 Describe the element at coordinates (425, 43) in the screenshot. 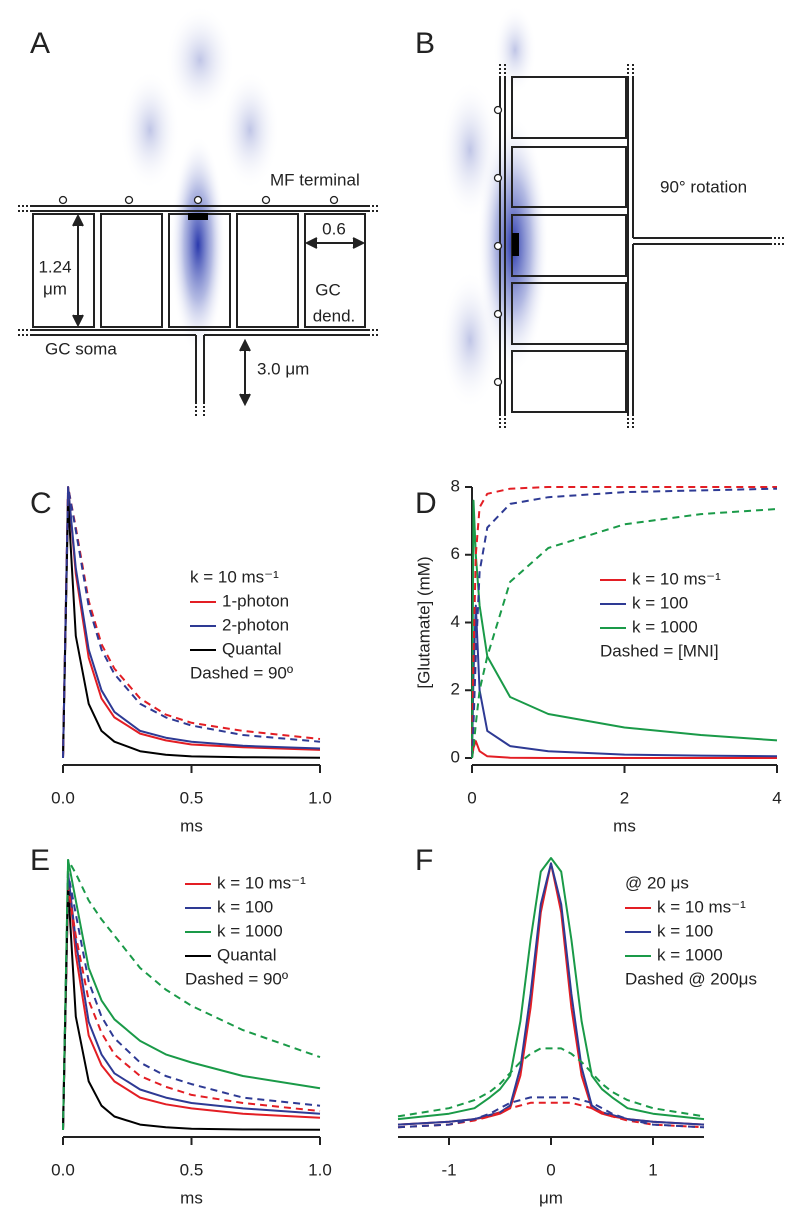

I see `panel-label: B` at that location.